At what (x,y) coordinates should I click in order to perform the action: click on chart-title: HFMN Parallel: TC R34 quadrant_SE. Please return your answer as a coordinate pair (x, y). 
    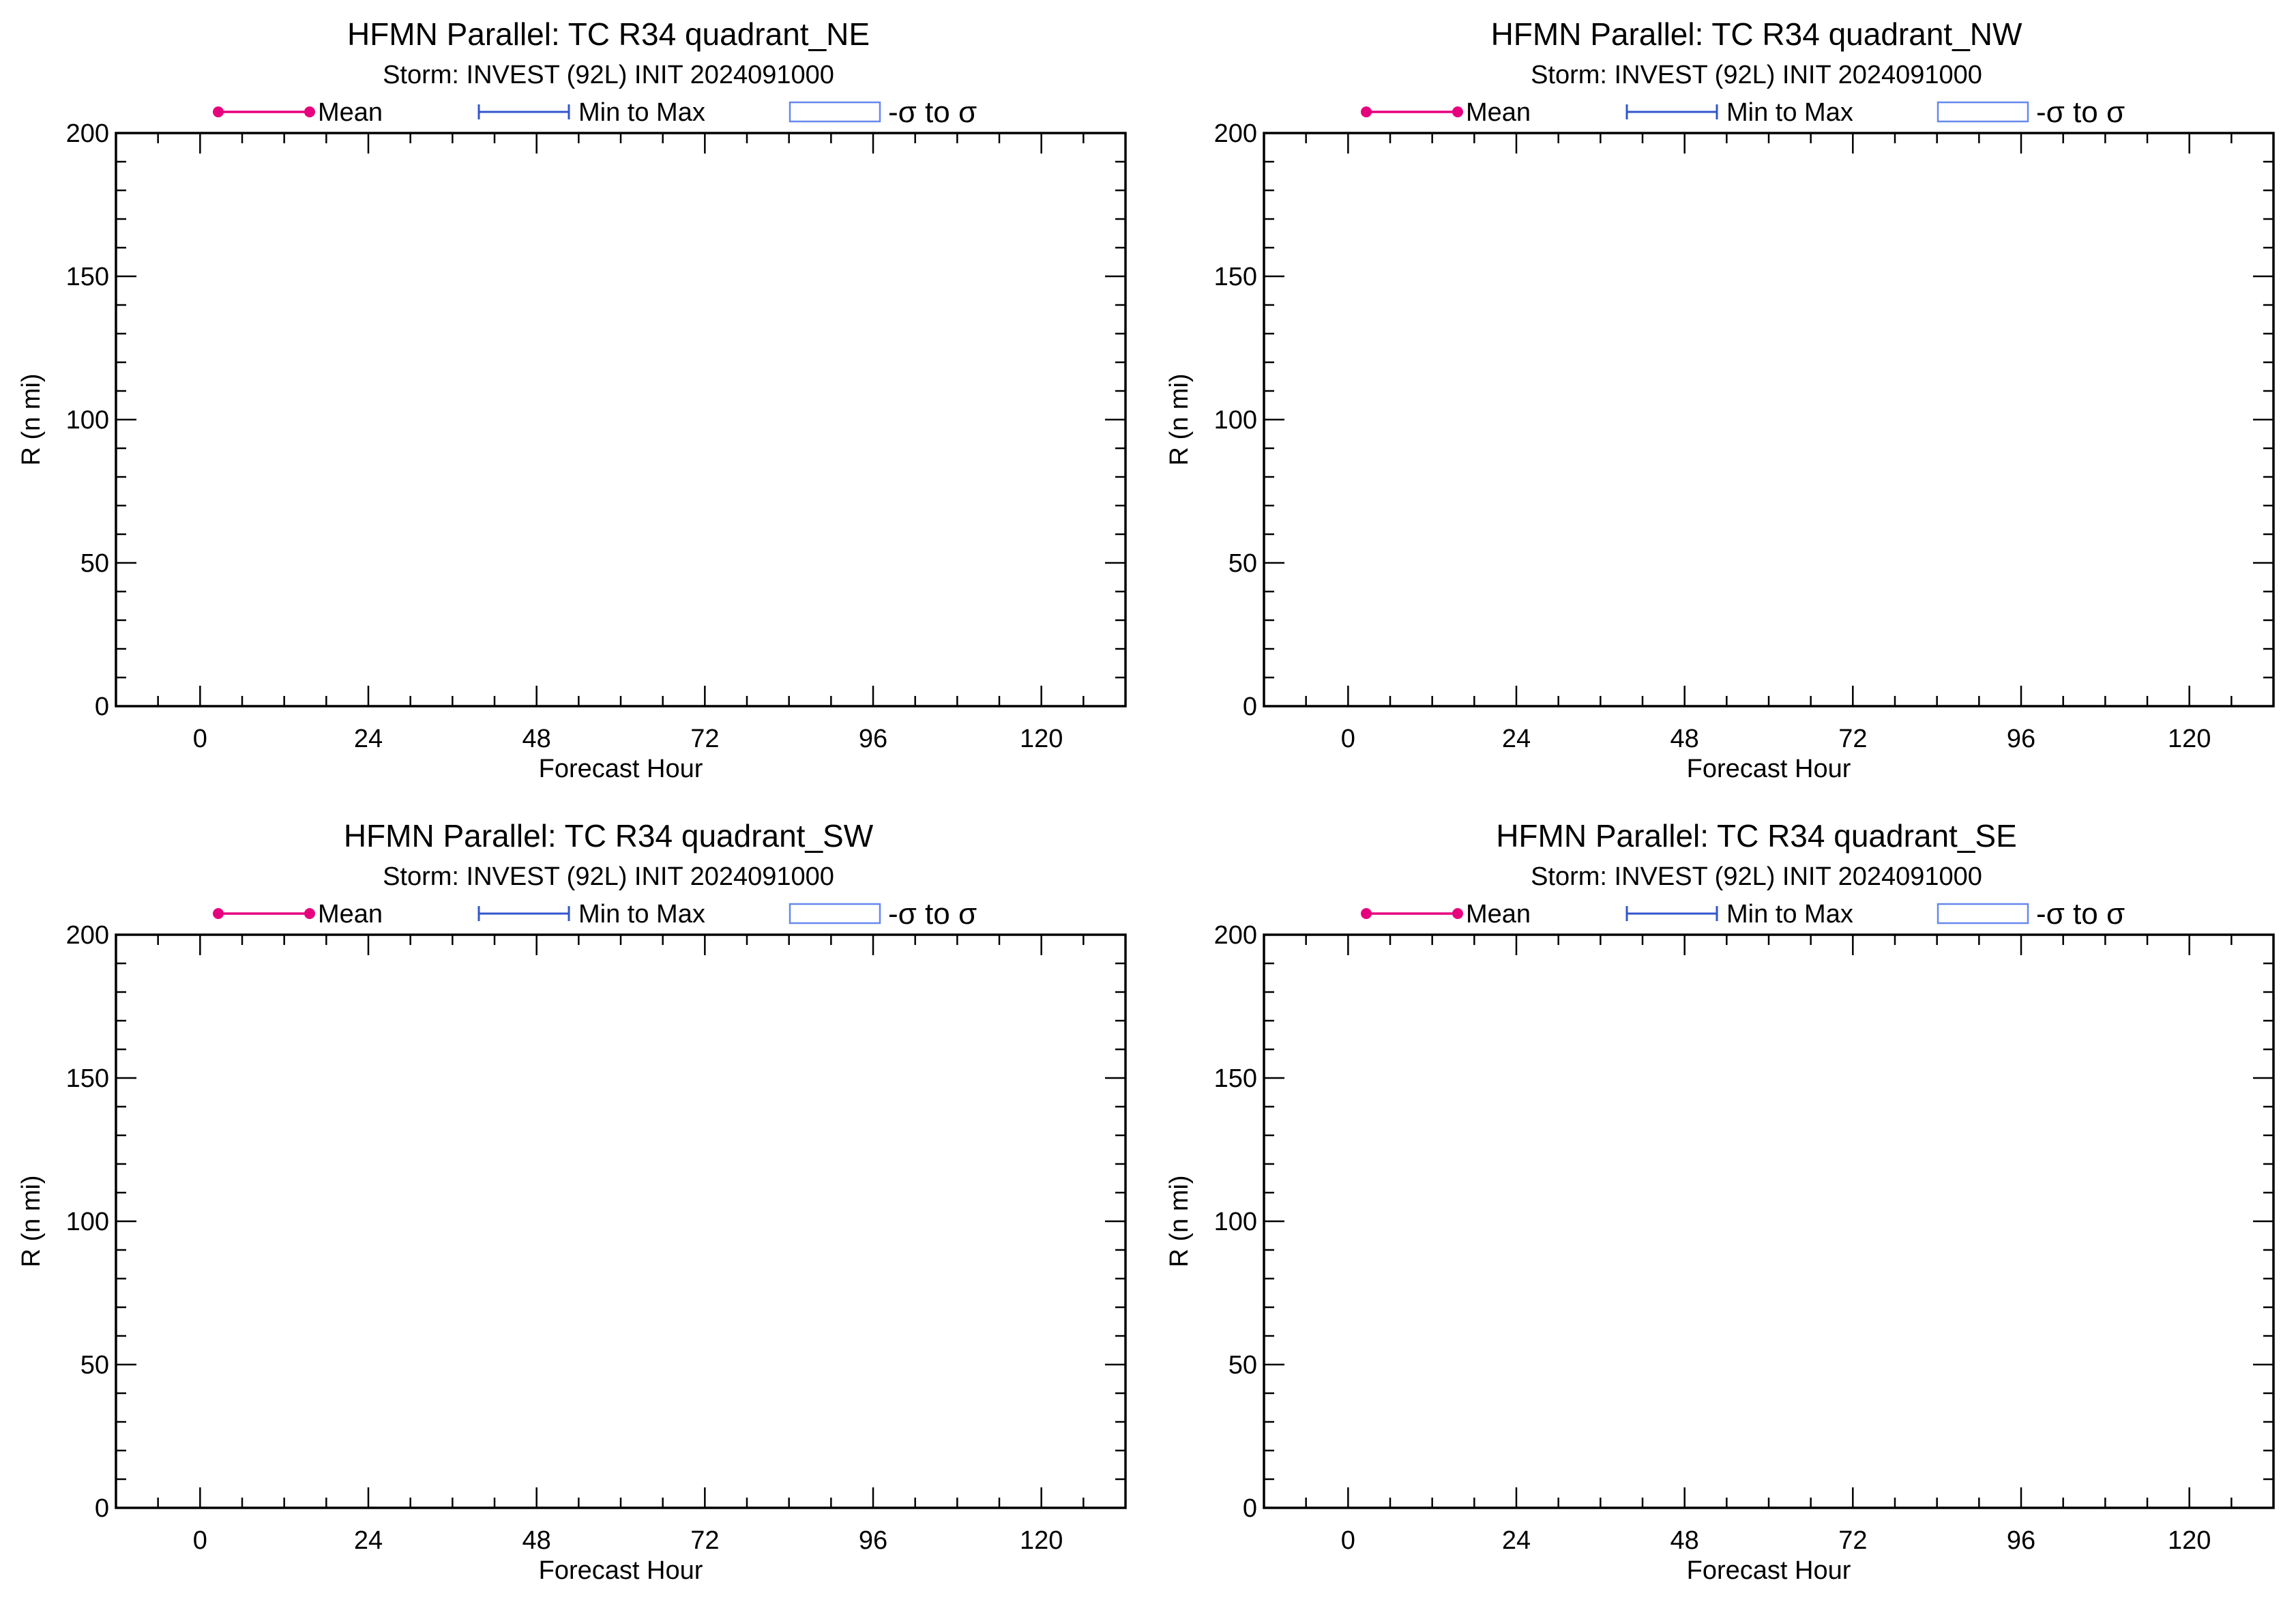
    Looking at the image, I should click on (1757, 836).